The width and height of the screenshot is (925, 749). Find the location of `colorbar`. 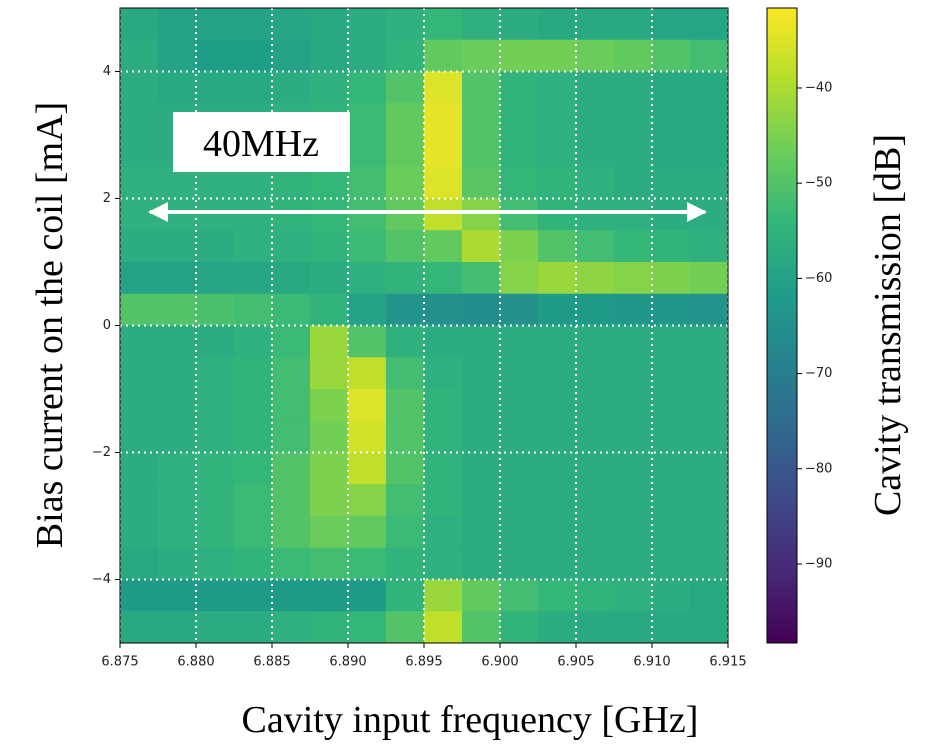

colorbar is located at coordinates (782, 325).